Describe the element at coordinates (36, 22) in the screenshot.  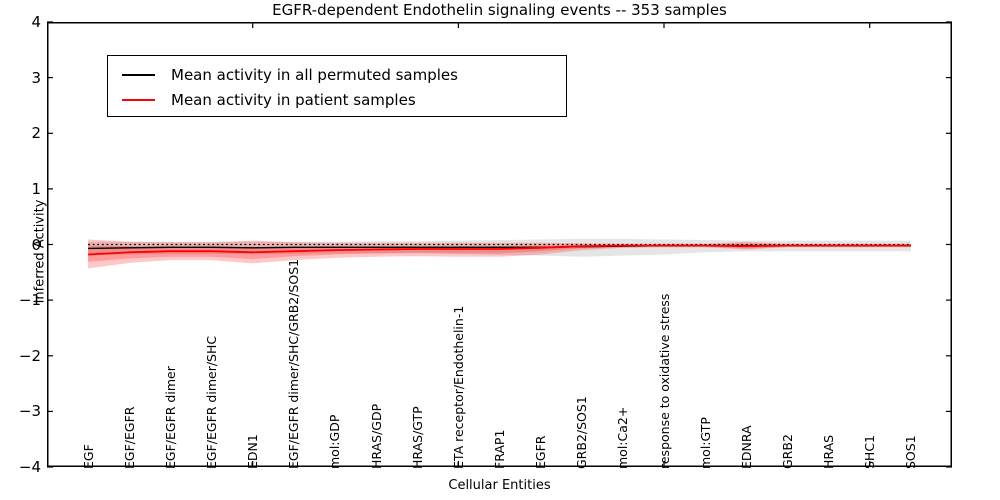
I see `y-tick-label: 4` at that location.